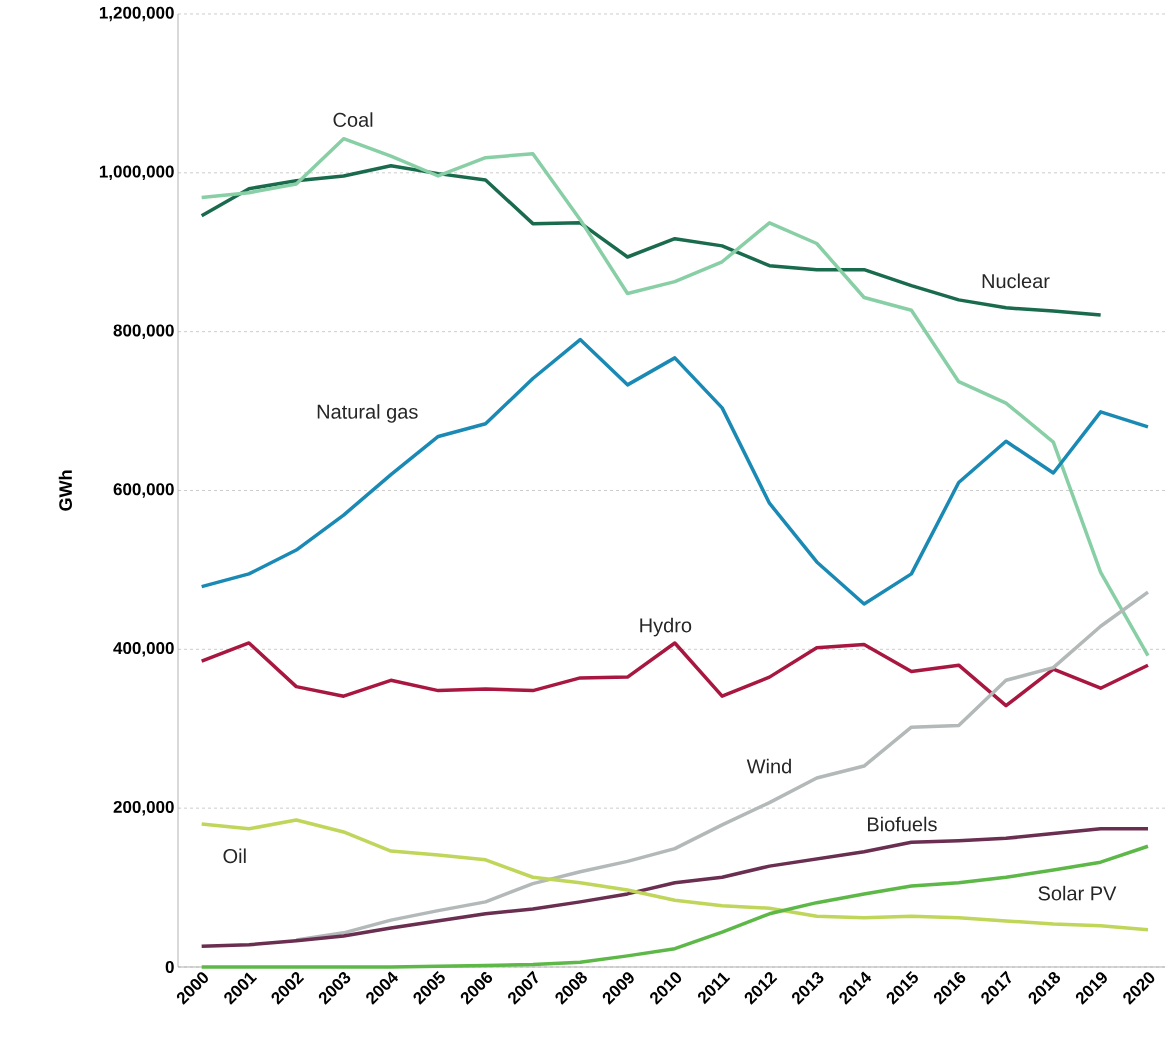  Describe the element at coordinates (234, 856) in the screenshot. I see `series-label: Oil` at that location.